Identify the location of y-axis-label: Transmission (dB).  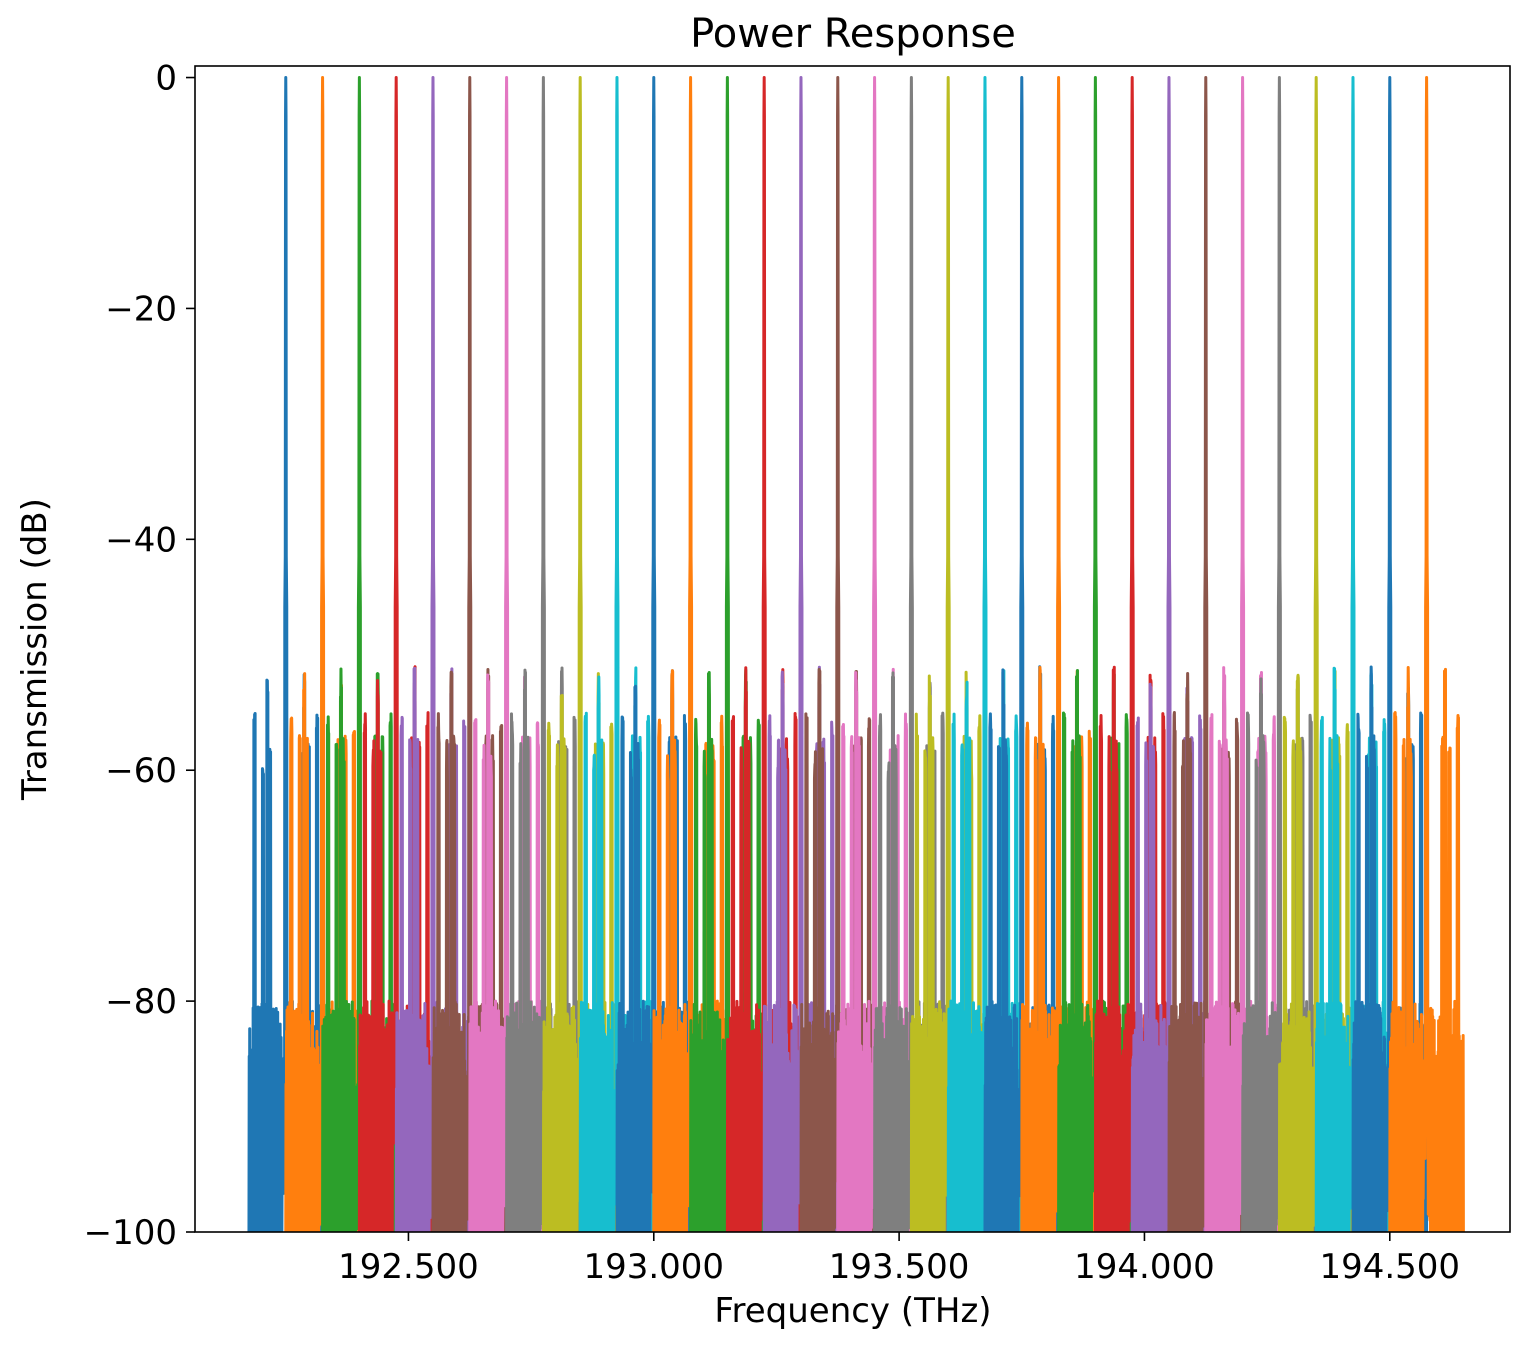
(35, 649).